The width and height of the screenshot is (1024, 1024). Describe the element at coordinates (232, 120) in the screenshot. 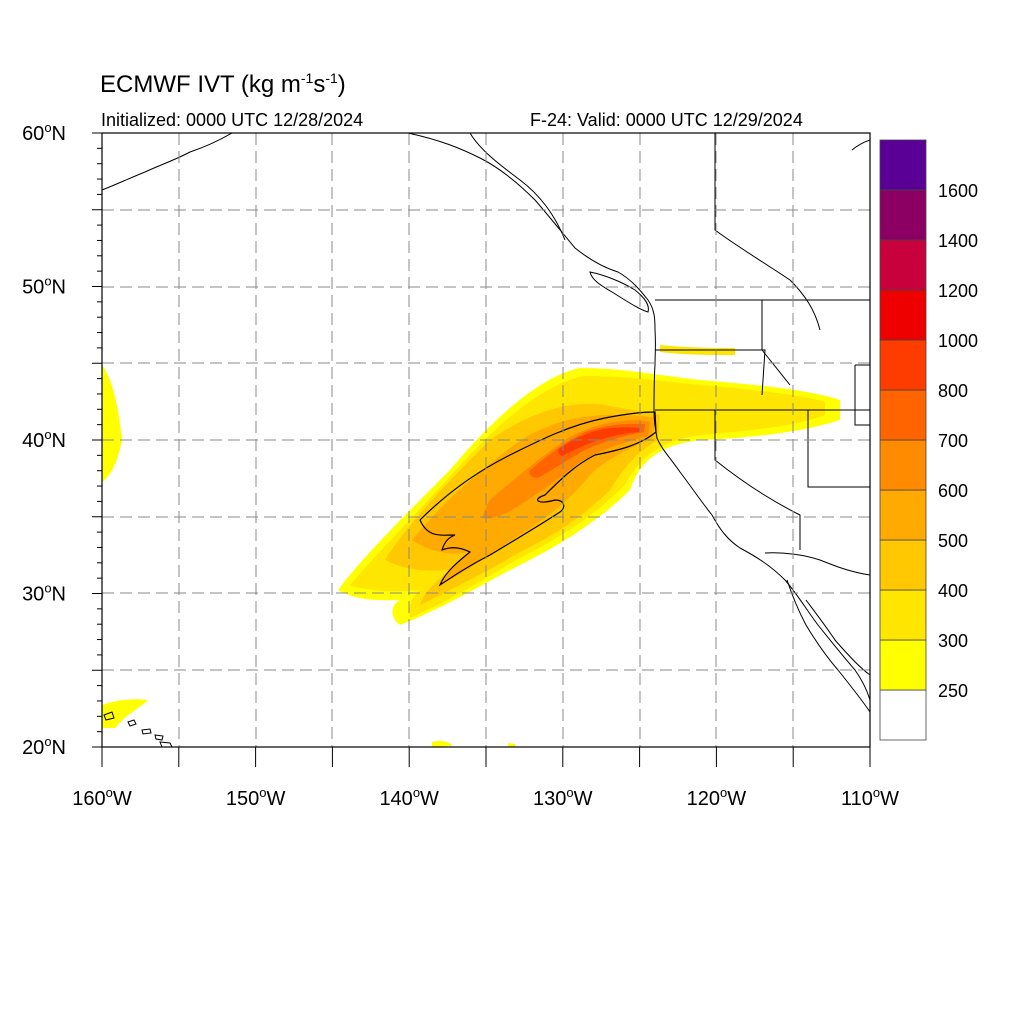

I see `init-time-label: Initialized: 0000 UTC 12/28/2024` at that location.